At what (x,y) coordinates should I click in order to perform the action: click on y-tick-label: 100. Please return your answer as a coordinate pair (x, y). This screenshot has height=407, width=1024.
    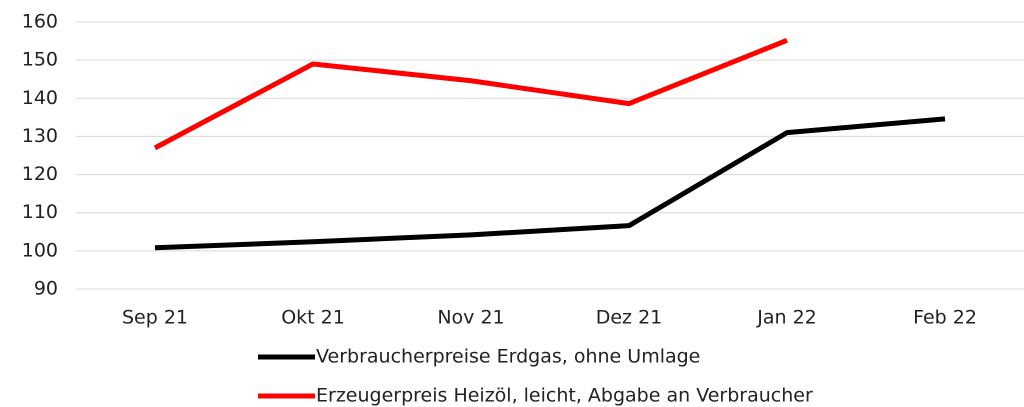
    Looking at the image, I should click on (40, 250).